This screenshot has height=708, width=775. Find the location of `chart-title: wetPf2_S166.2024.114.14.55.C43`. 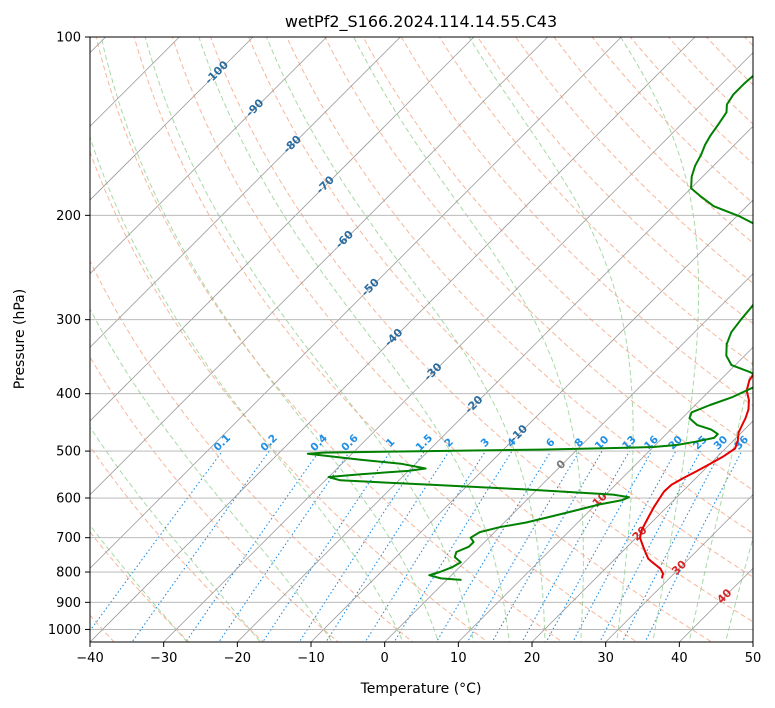

chart-title: wetPf2_S166.2024.114.14.55.C43 is located at coordinates (421, 22).